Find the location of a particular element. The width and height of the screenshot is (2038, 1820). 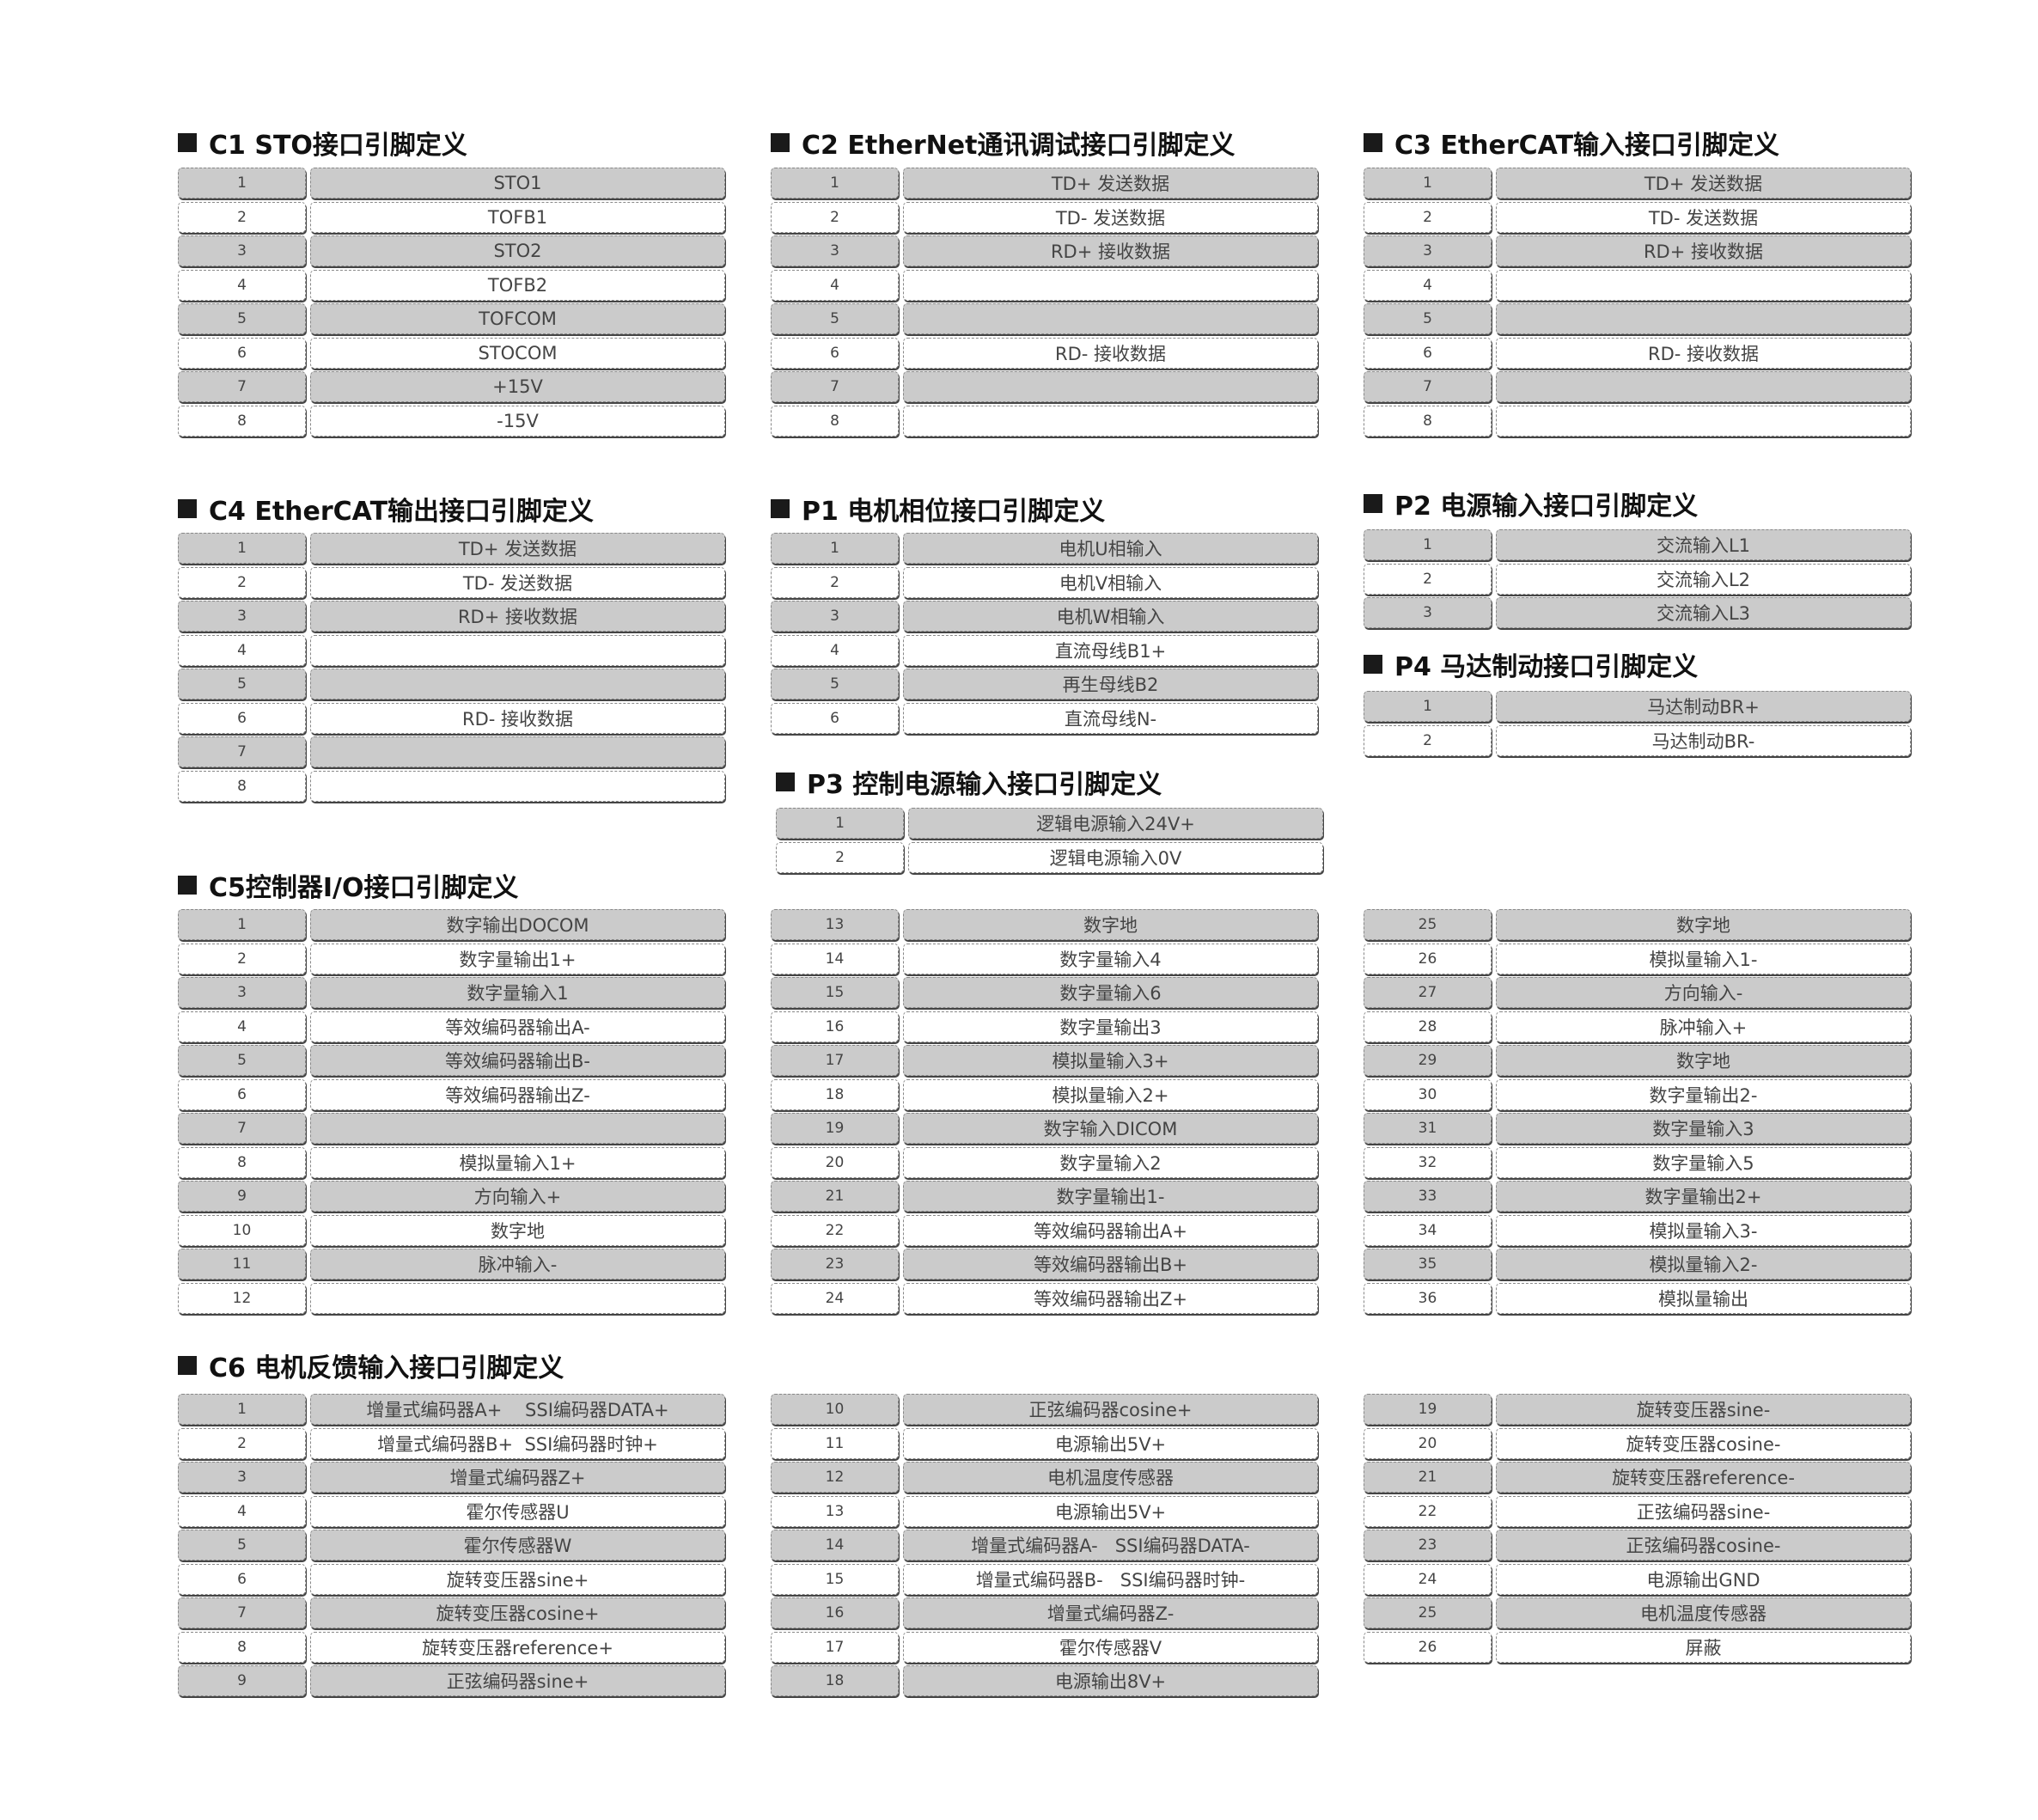

pin-function: 数字量输入5 is located at coordinates (1704, 1162).